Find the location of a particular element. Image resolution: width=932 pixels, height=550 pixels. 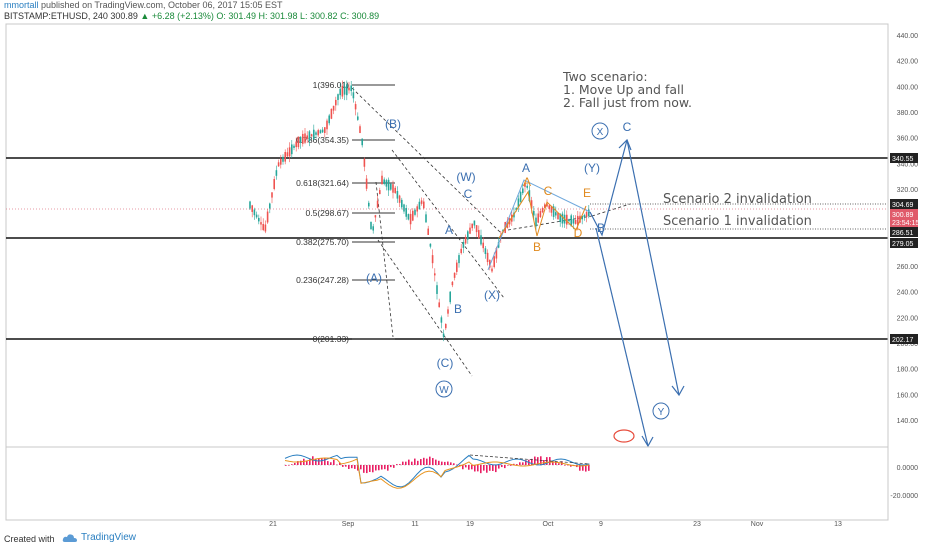

fib-level-label: 0.236(247.28) is located at coordinates (322, 280).